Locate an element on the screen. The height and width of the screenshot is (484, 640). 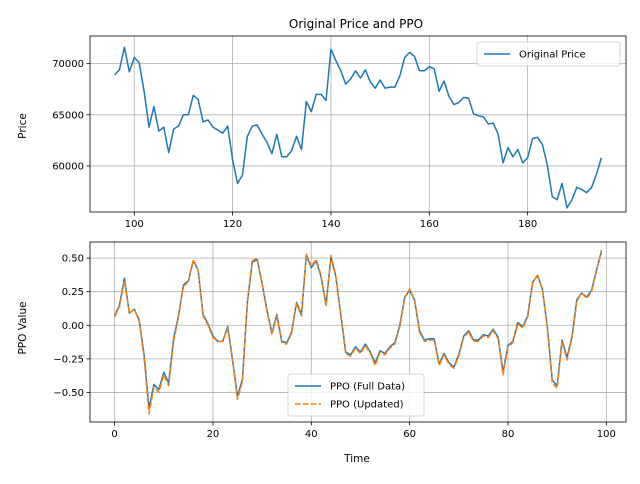
price-legend: Original Price is located at coordinates (548, 54).